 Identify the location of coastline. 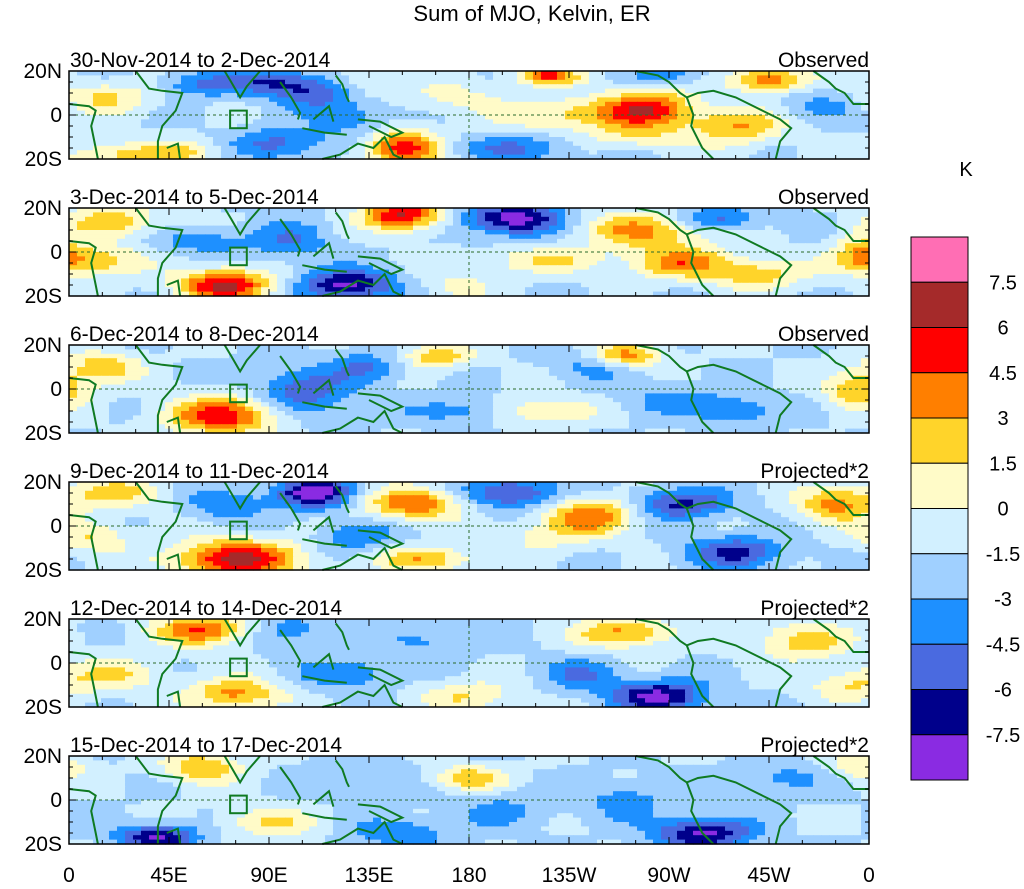
(714, 115).